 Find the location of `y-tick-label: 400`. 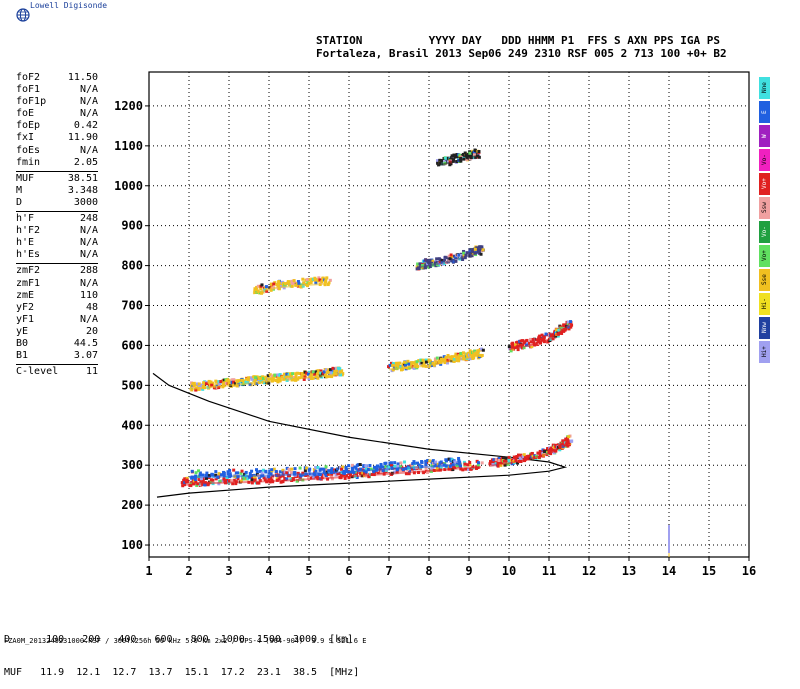

y-tick-label: 400 is located at coordinates (132, 425).